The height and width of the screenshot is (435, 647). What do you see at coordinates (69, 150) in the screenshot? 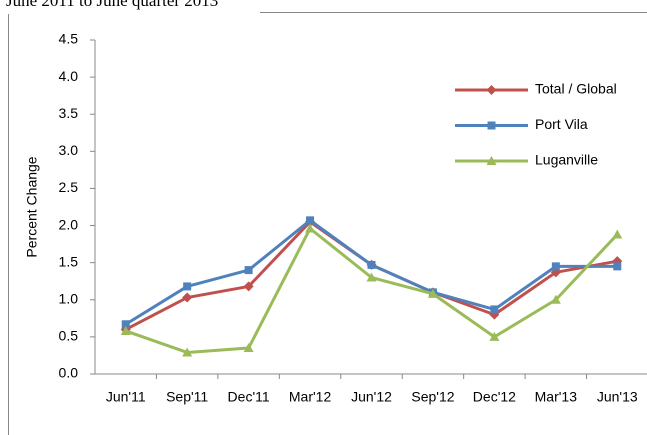
I see `y-tick-label: 3.0` at bounding box center [69, 150].